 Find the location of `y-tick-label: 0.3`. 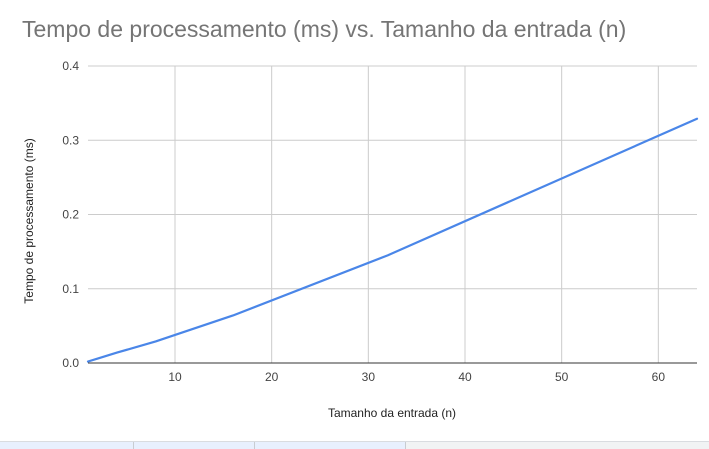

y-tick-label: 0.3 is located at coordinates (70, 140).